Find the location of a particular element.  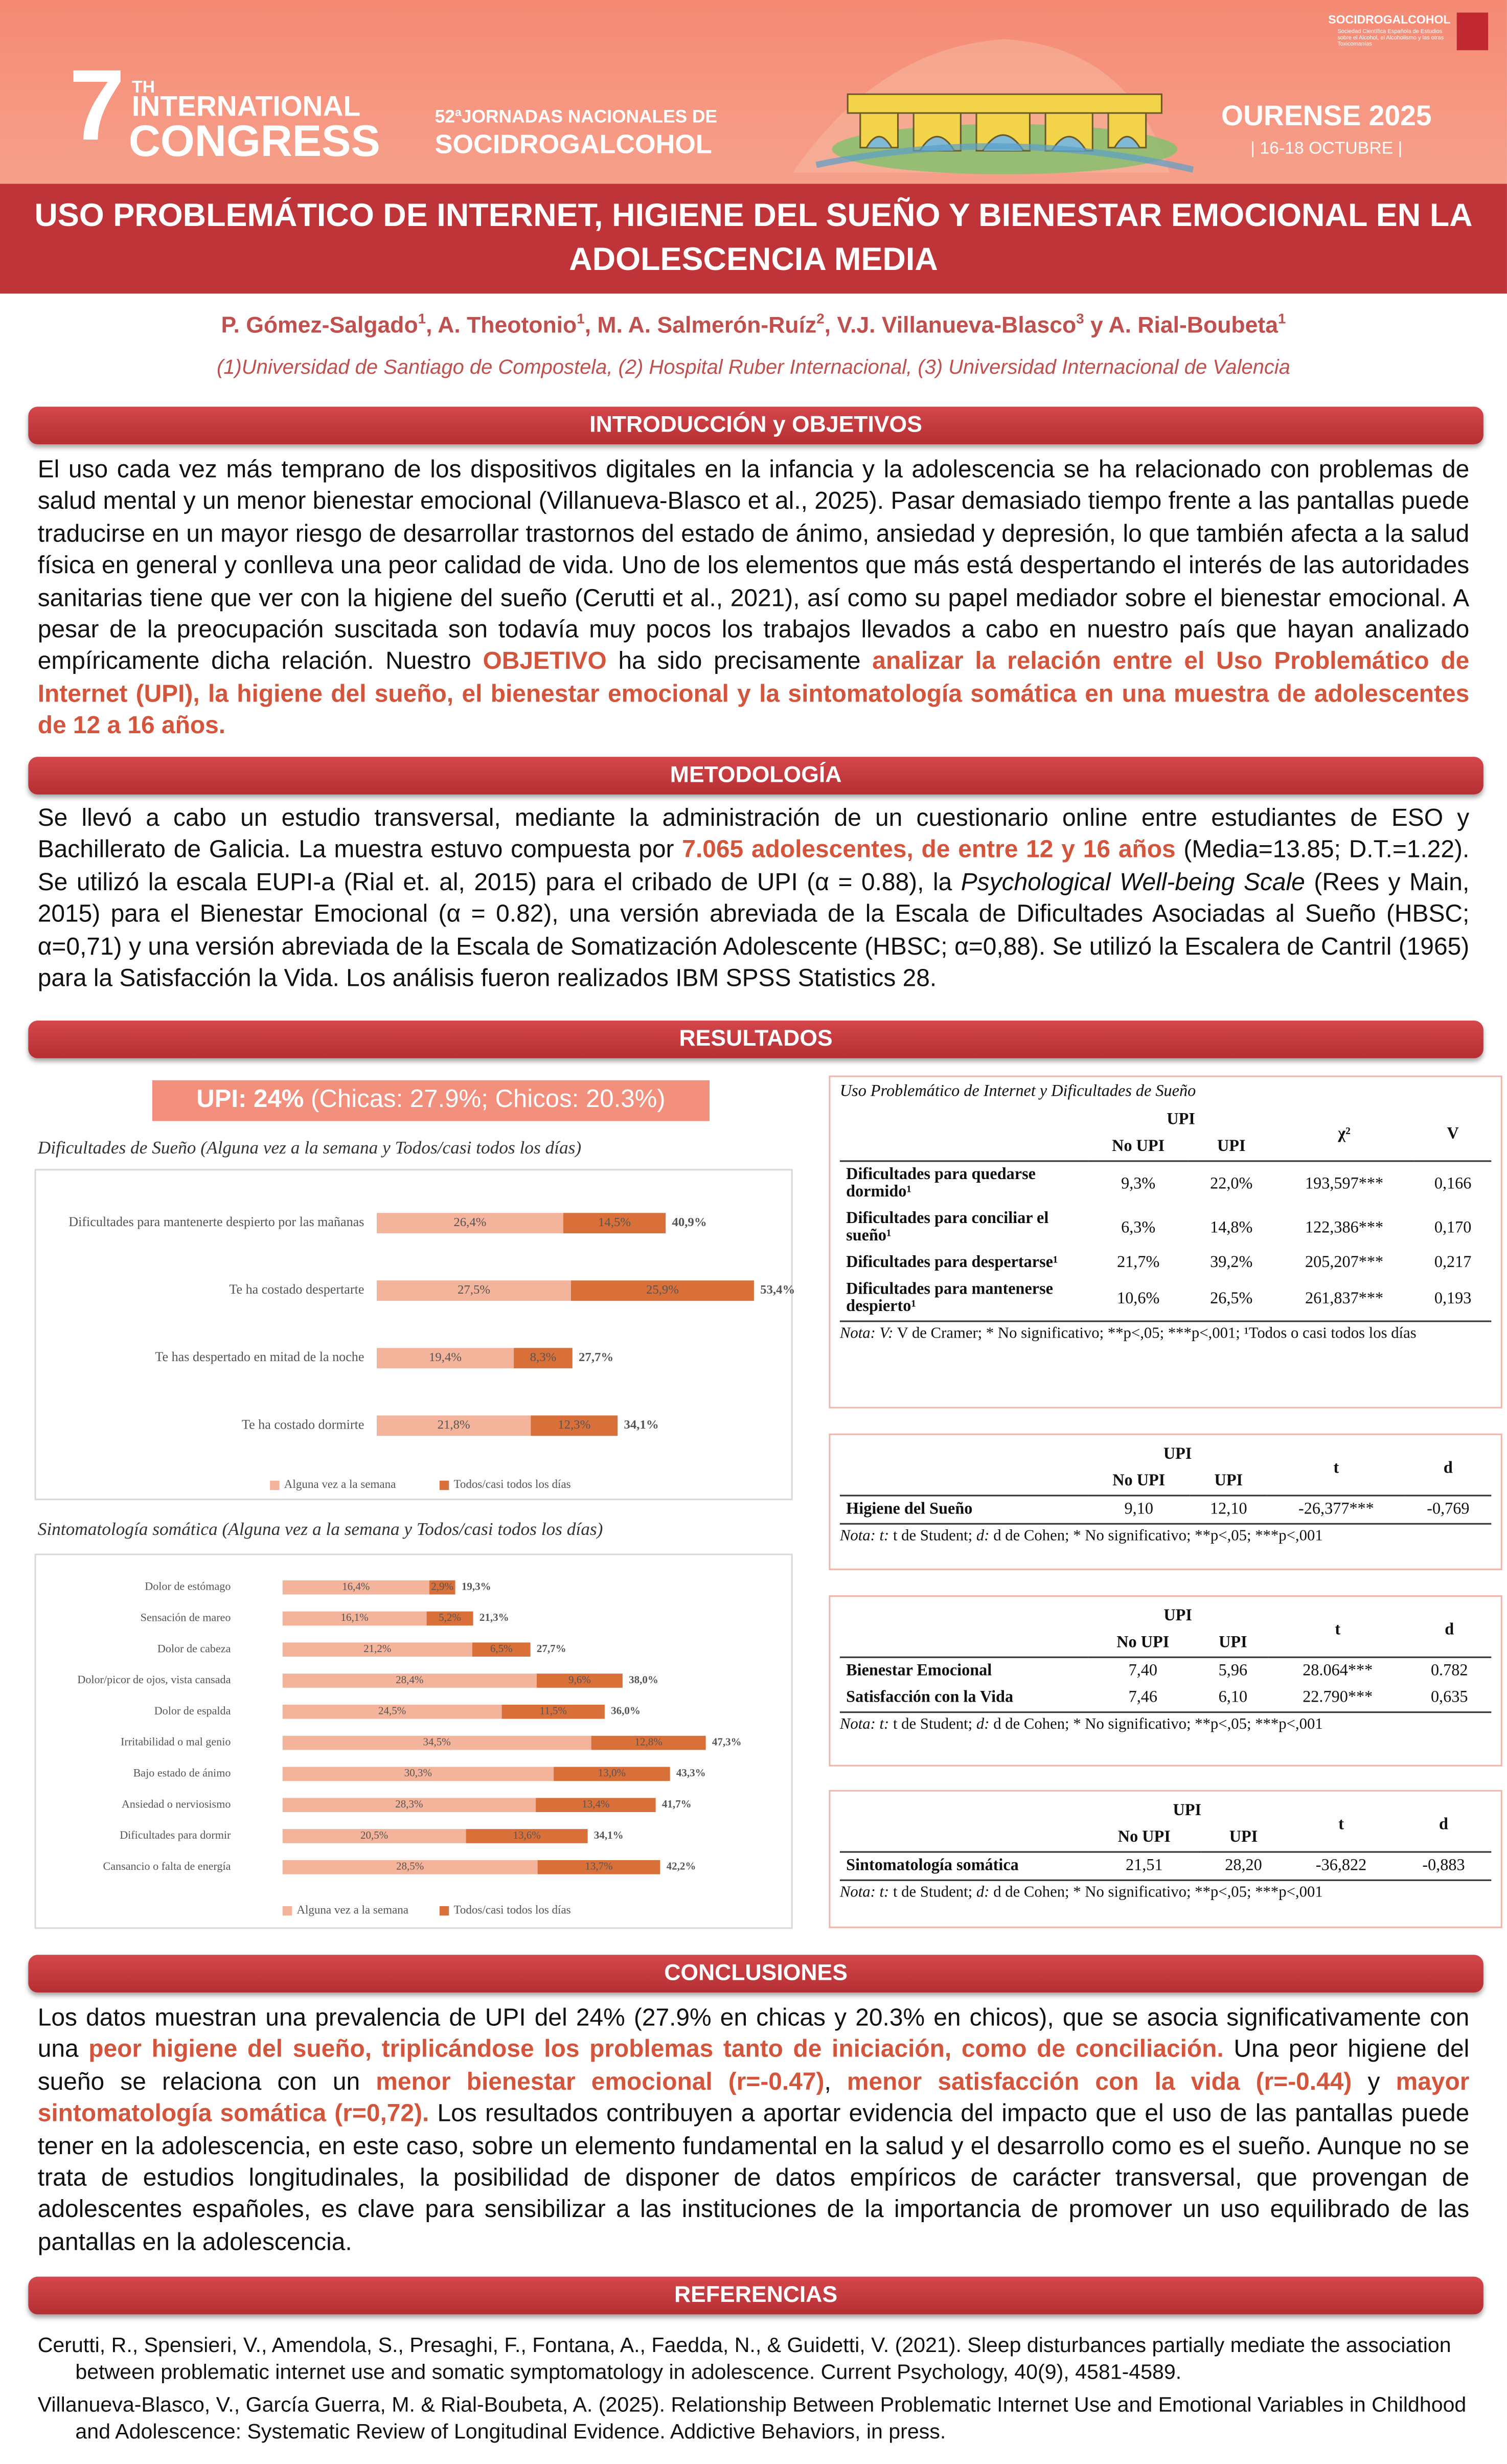

upi-box: UPI: 24% (Chicas: 27.9%; Chicos: 20.3%) is located at coordinates (431, 1101).